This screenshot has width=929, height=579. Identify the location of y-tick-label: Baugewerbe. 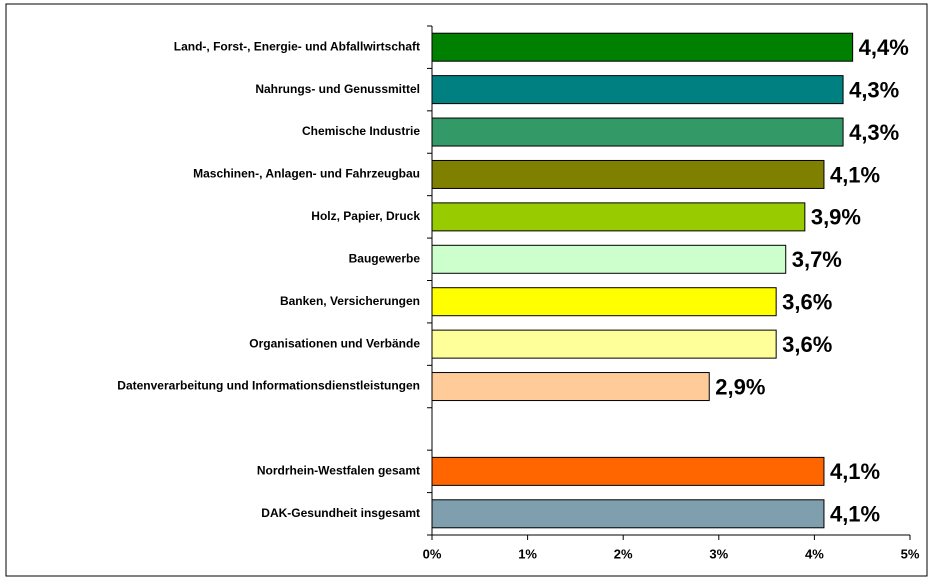
(385, 258).